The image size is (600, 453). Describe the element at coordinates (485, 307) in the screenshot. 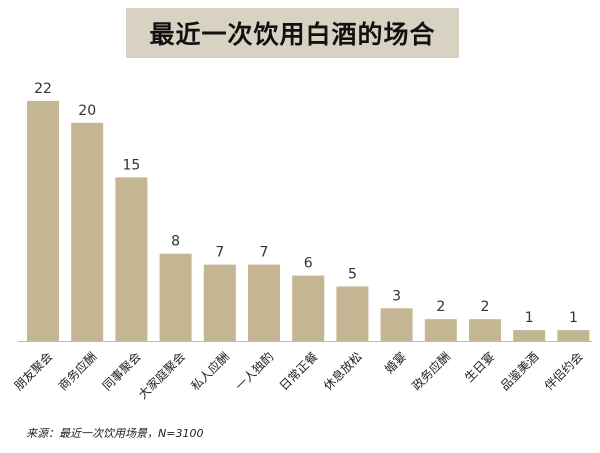

I see `data-label-10: 2` at that location.